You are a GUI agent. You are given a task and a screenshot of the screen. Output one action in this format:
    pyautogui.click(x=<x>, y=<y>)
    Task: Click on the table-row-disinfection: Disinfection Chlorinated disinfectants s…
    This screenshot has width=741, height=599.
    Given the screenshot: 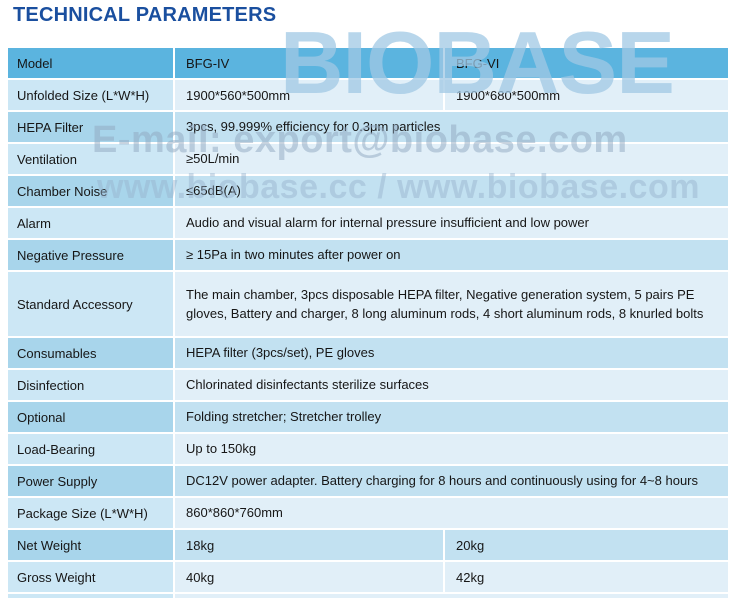 What is the action you would take?
    pyautogui.click(x=368, y=385)
    